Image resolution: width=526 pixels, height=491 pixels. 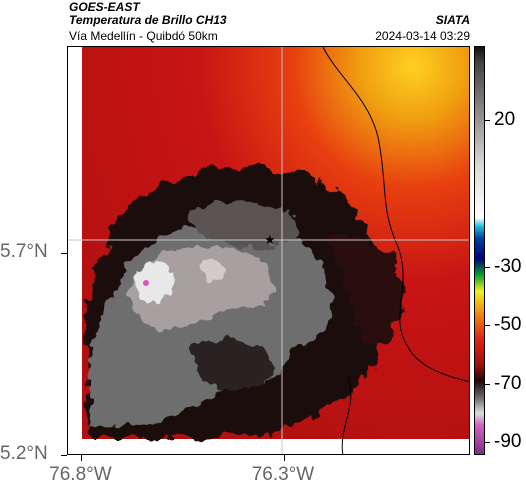 I want to click on lat-tick-label: 5.2°N, so click(x=24, y=453).